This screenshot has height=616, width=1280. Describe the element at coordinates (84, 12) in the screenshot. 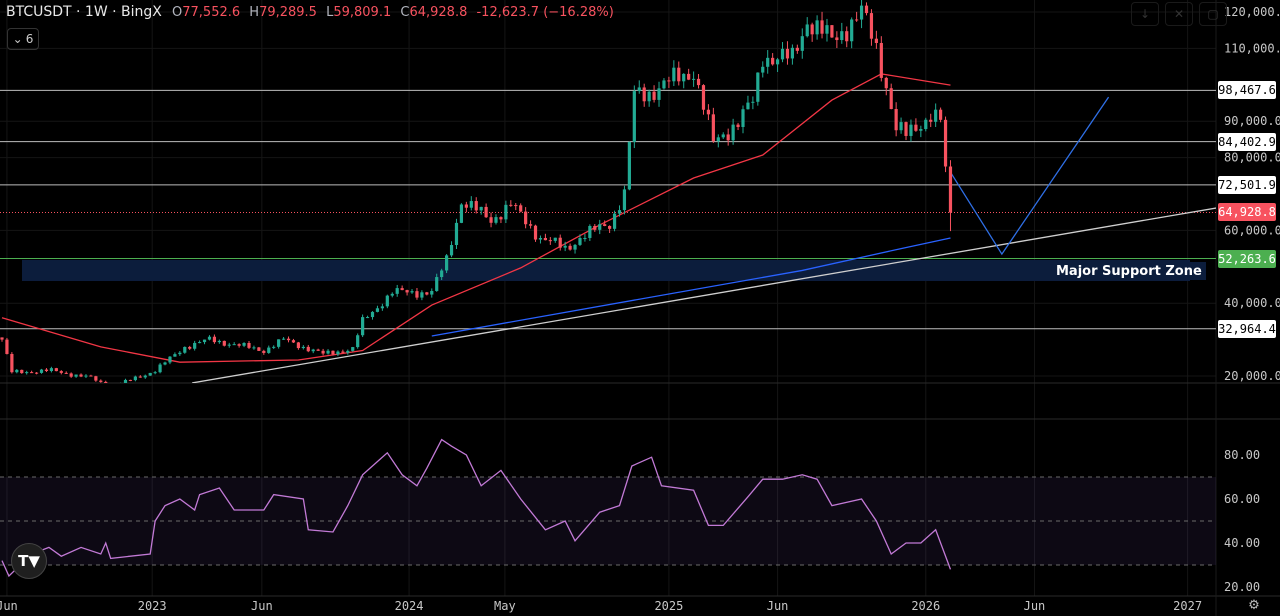

I see `symbol-title: BTCUSDT · 1W · BingX` at that location.